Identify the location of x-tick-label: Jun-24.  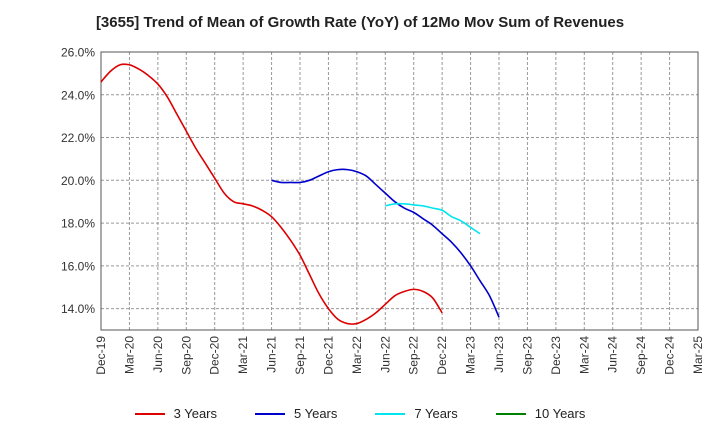
(613, 354).